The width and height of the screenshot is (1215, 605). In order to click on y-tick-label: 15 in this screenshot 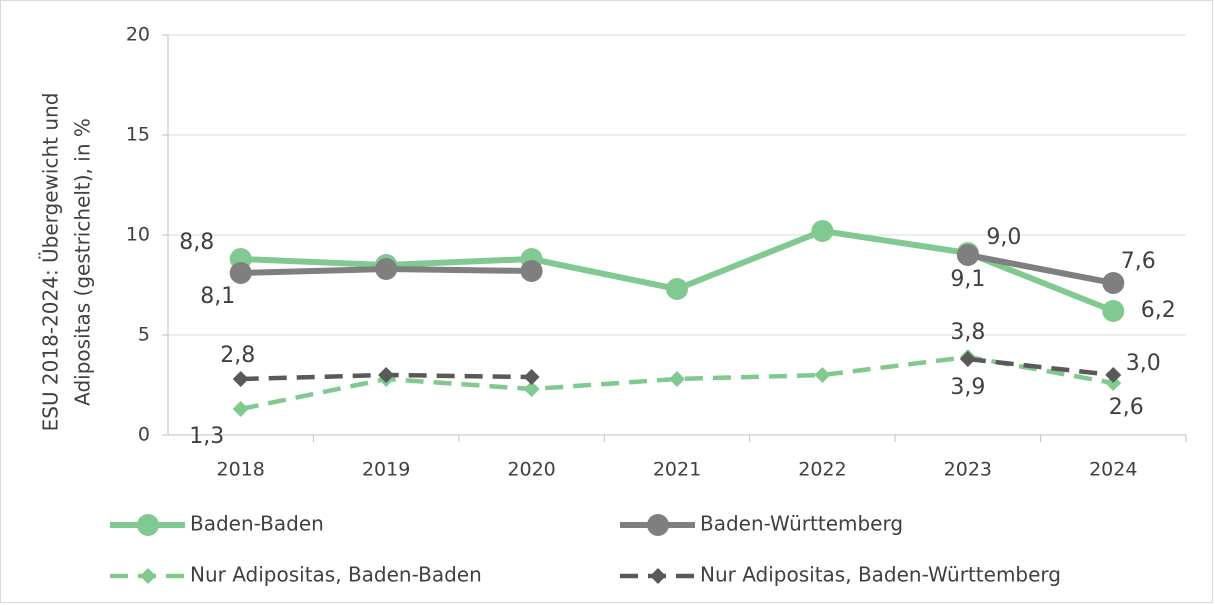, I will do `click(138, 135)`.